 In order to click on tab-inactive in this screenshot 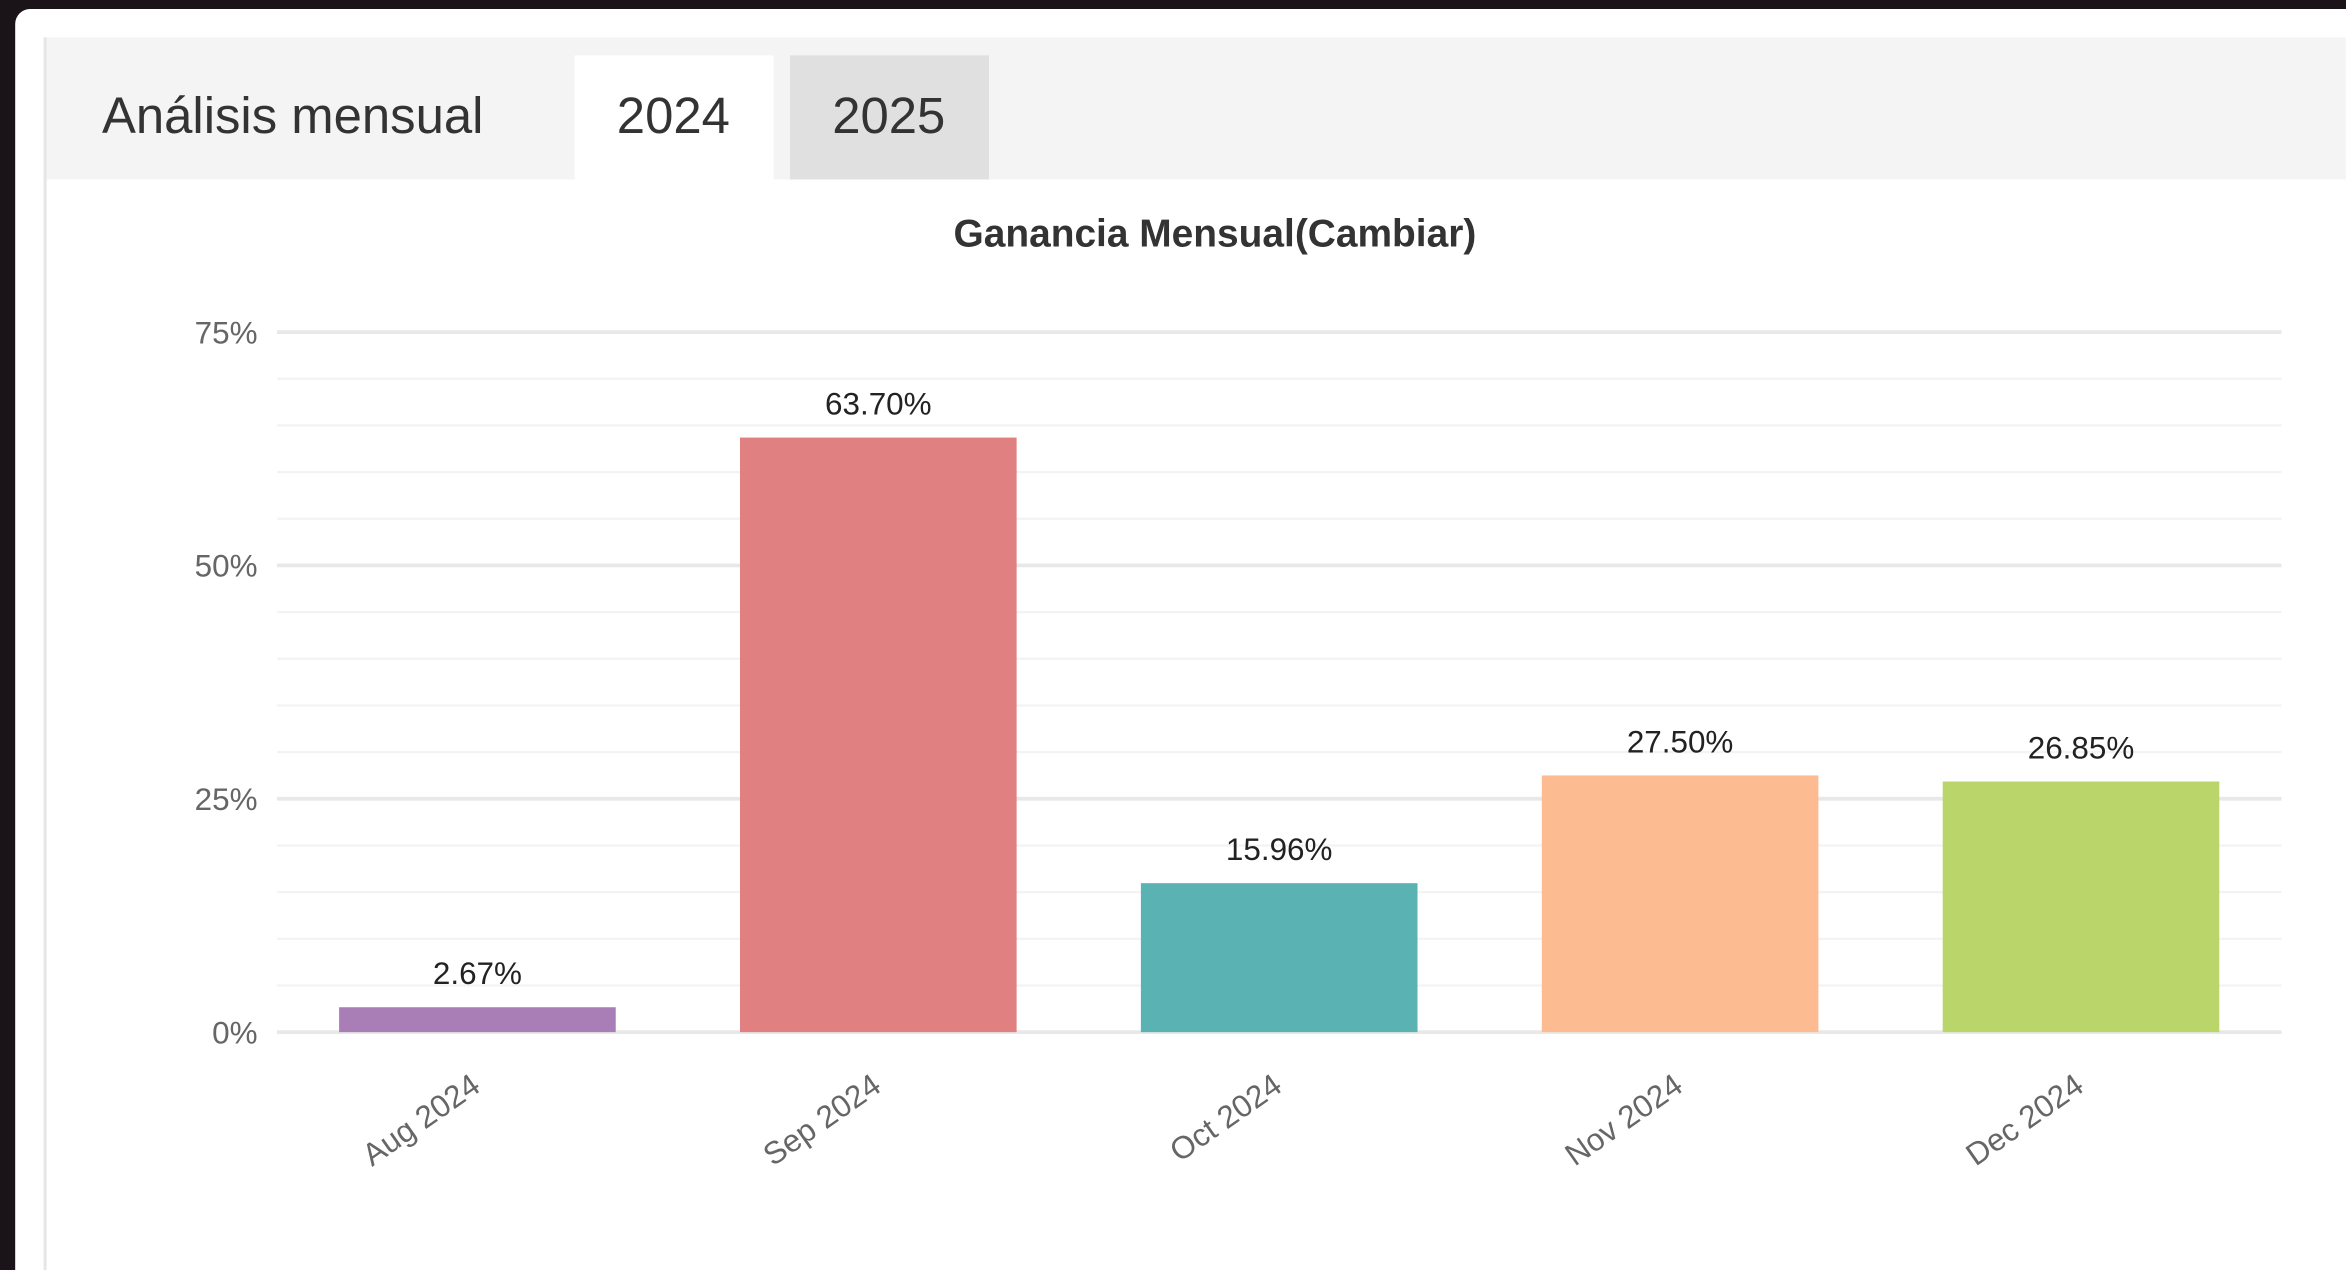, I will do `click(890, 117)`.